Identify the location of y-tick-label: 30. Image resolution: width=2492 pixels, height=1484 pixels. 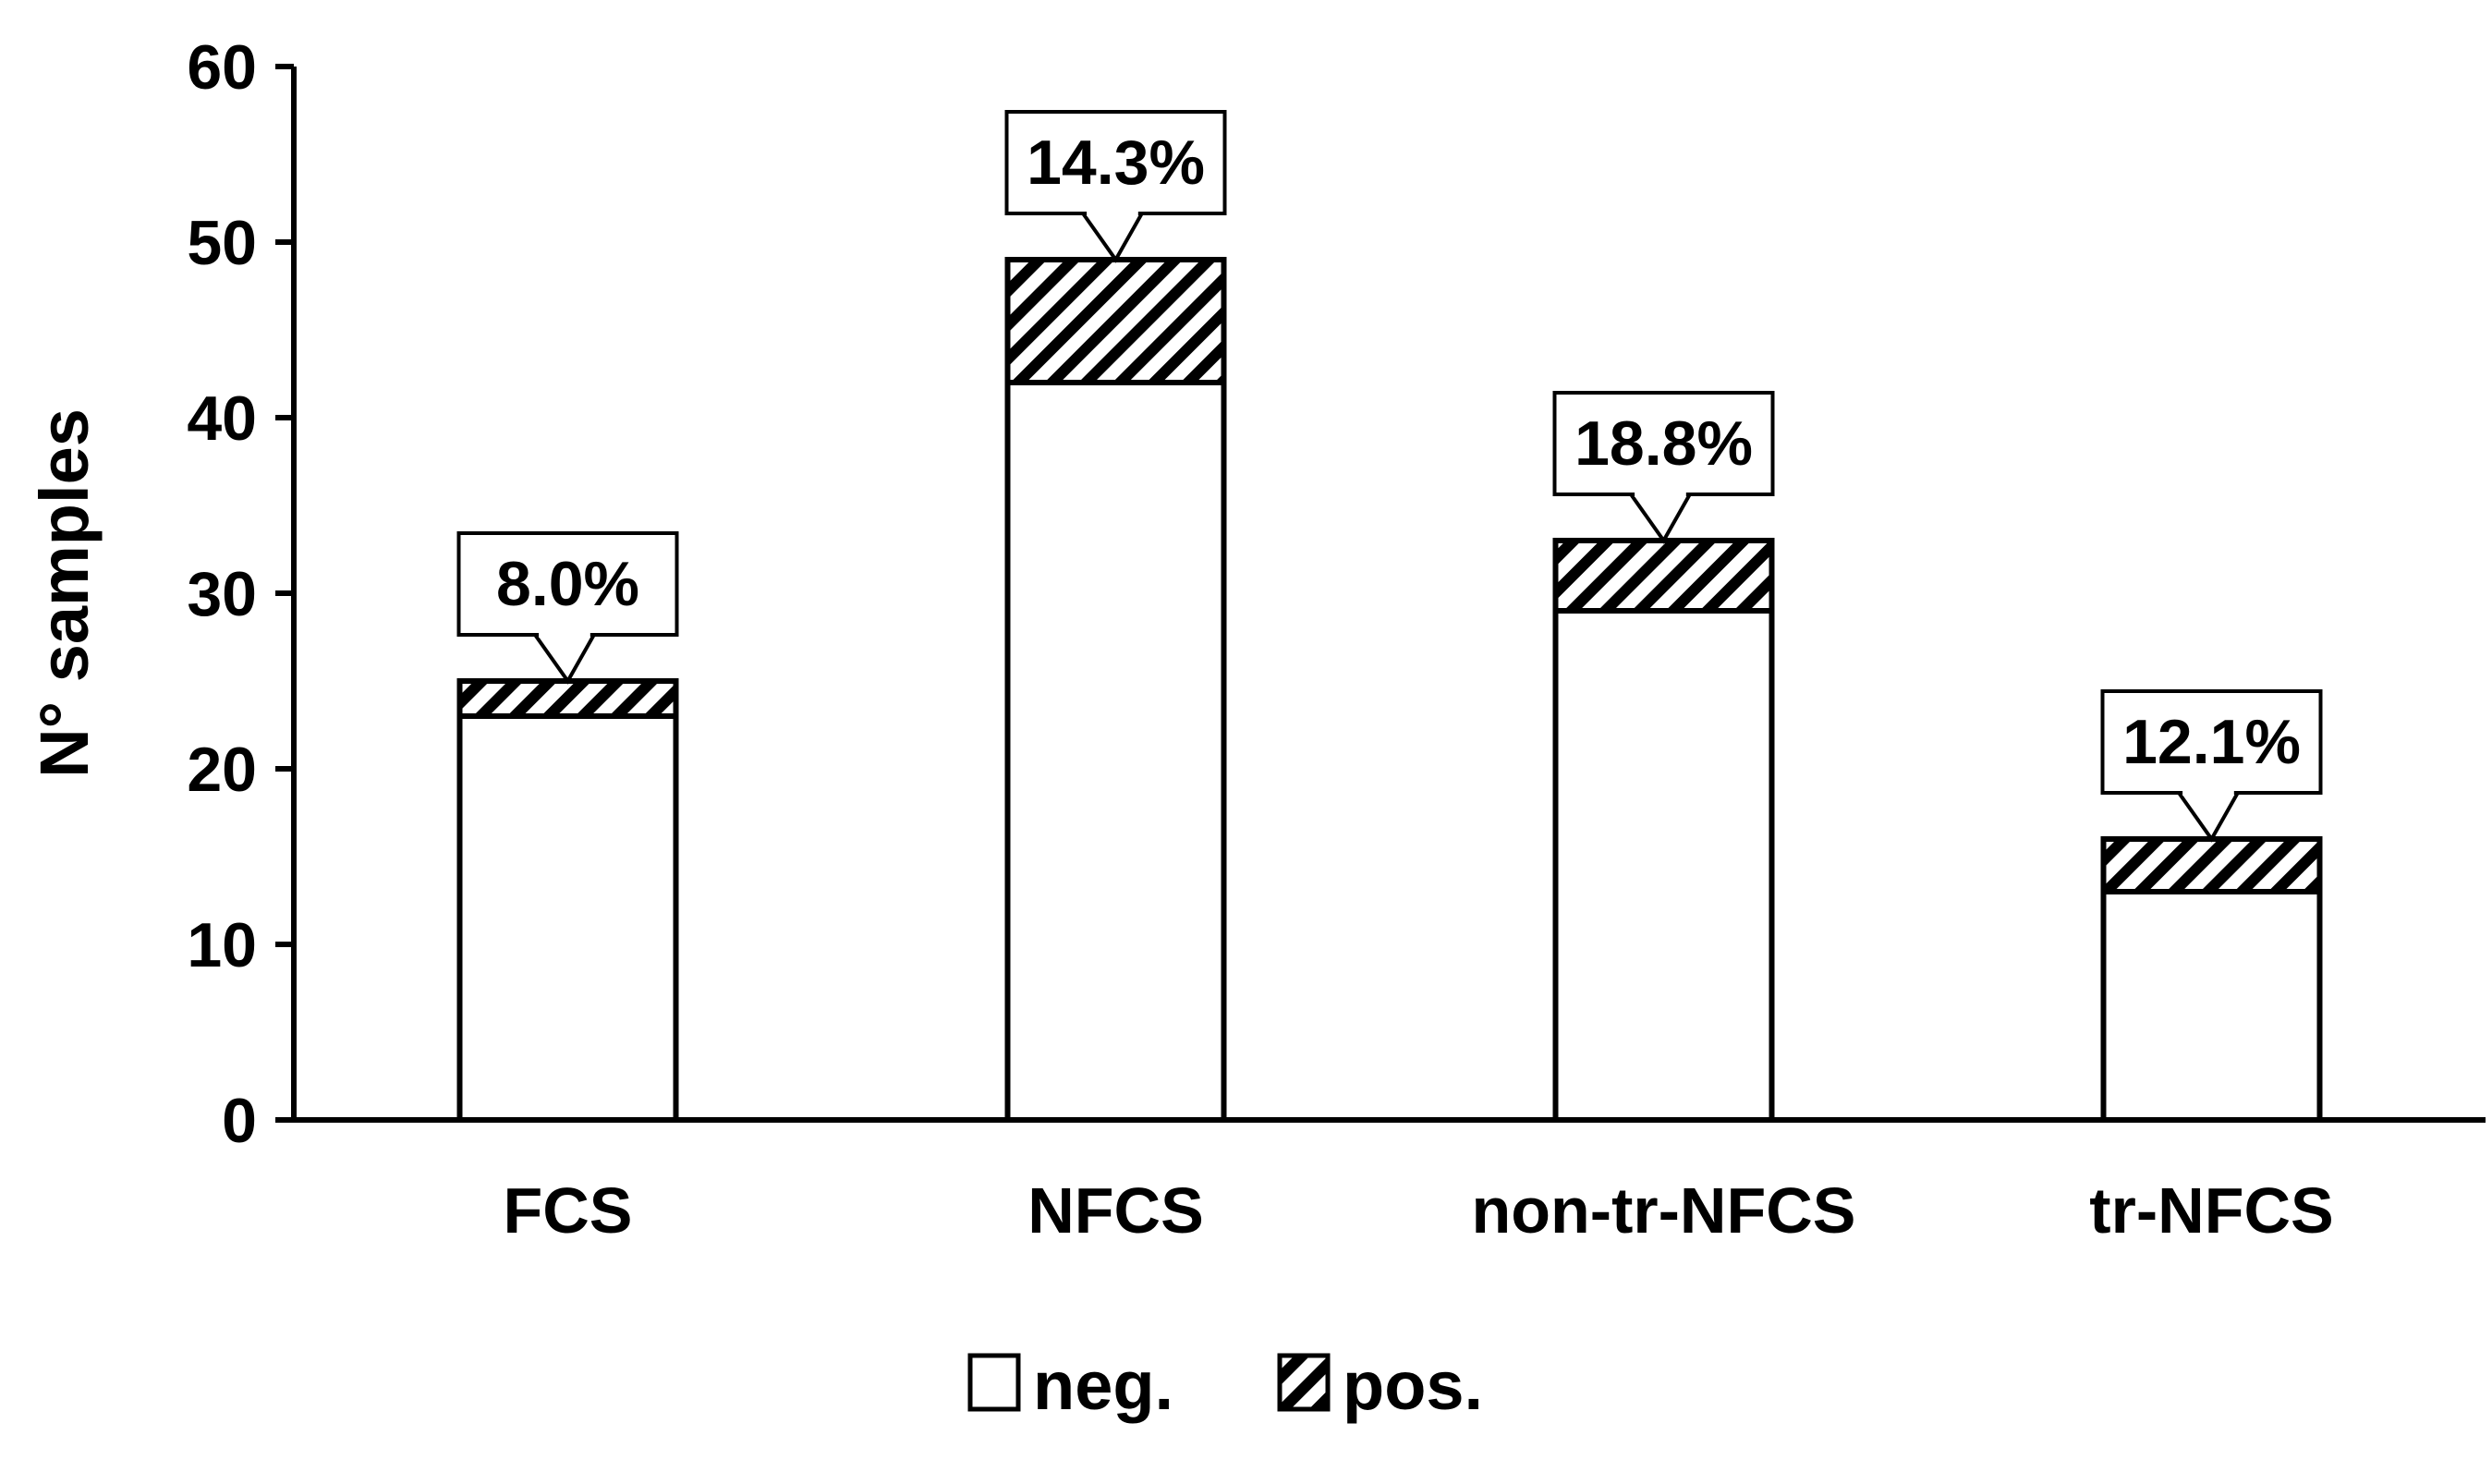
(222, 594).